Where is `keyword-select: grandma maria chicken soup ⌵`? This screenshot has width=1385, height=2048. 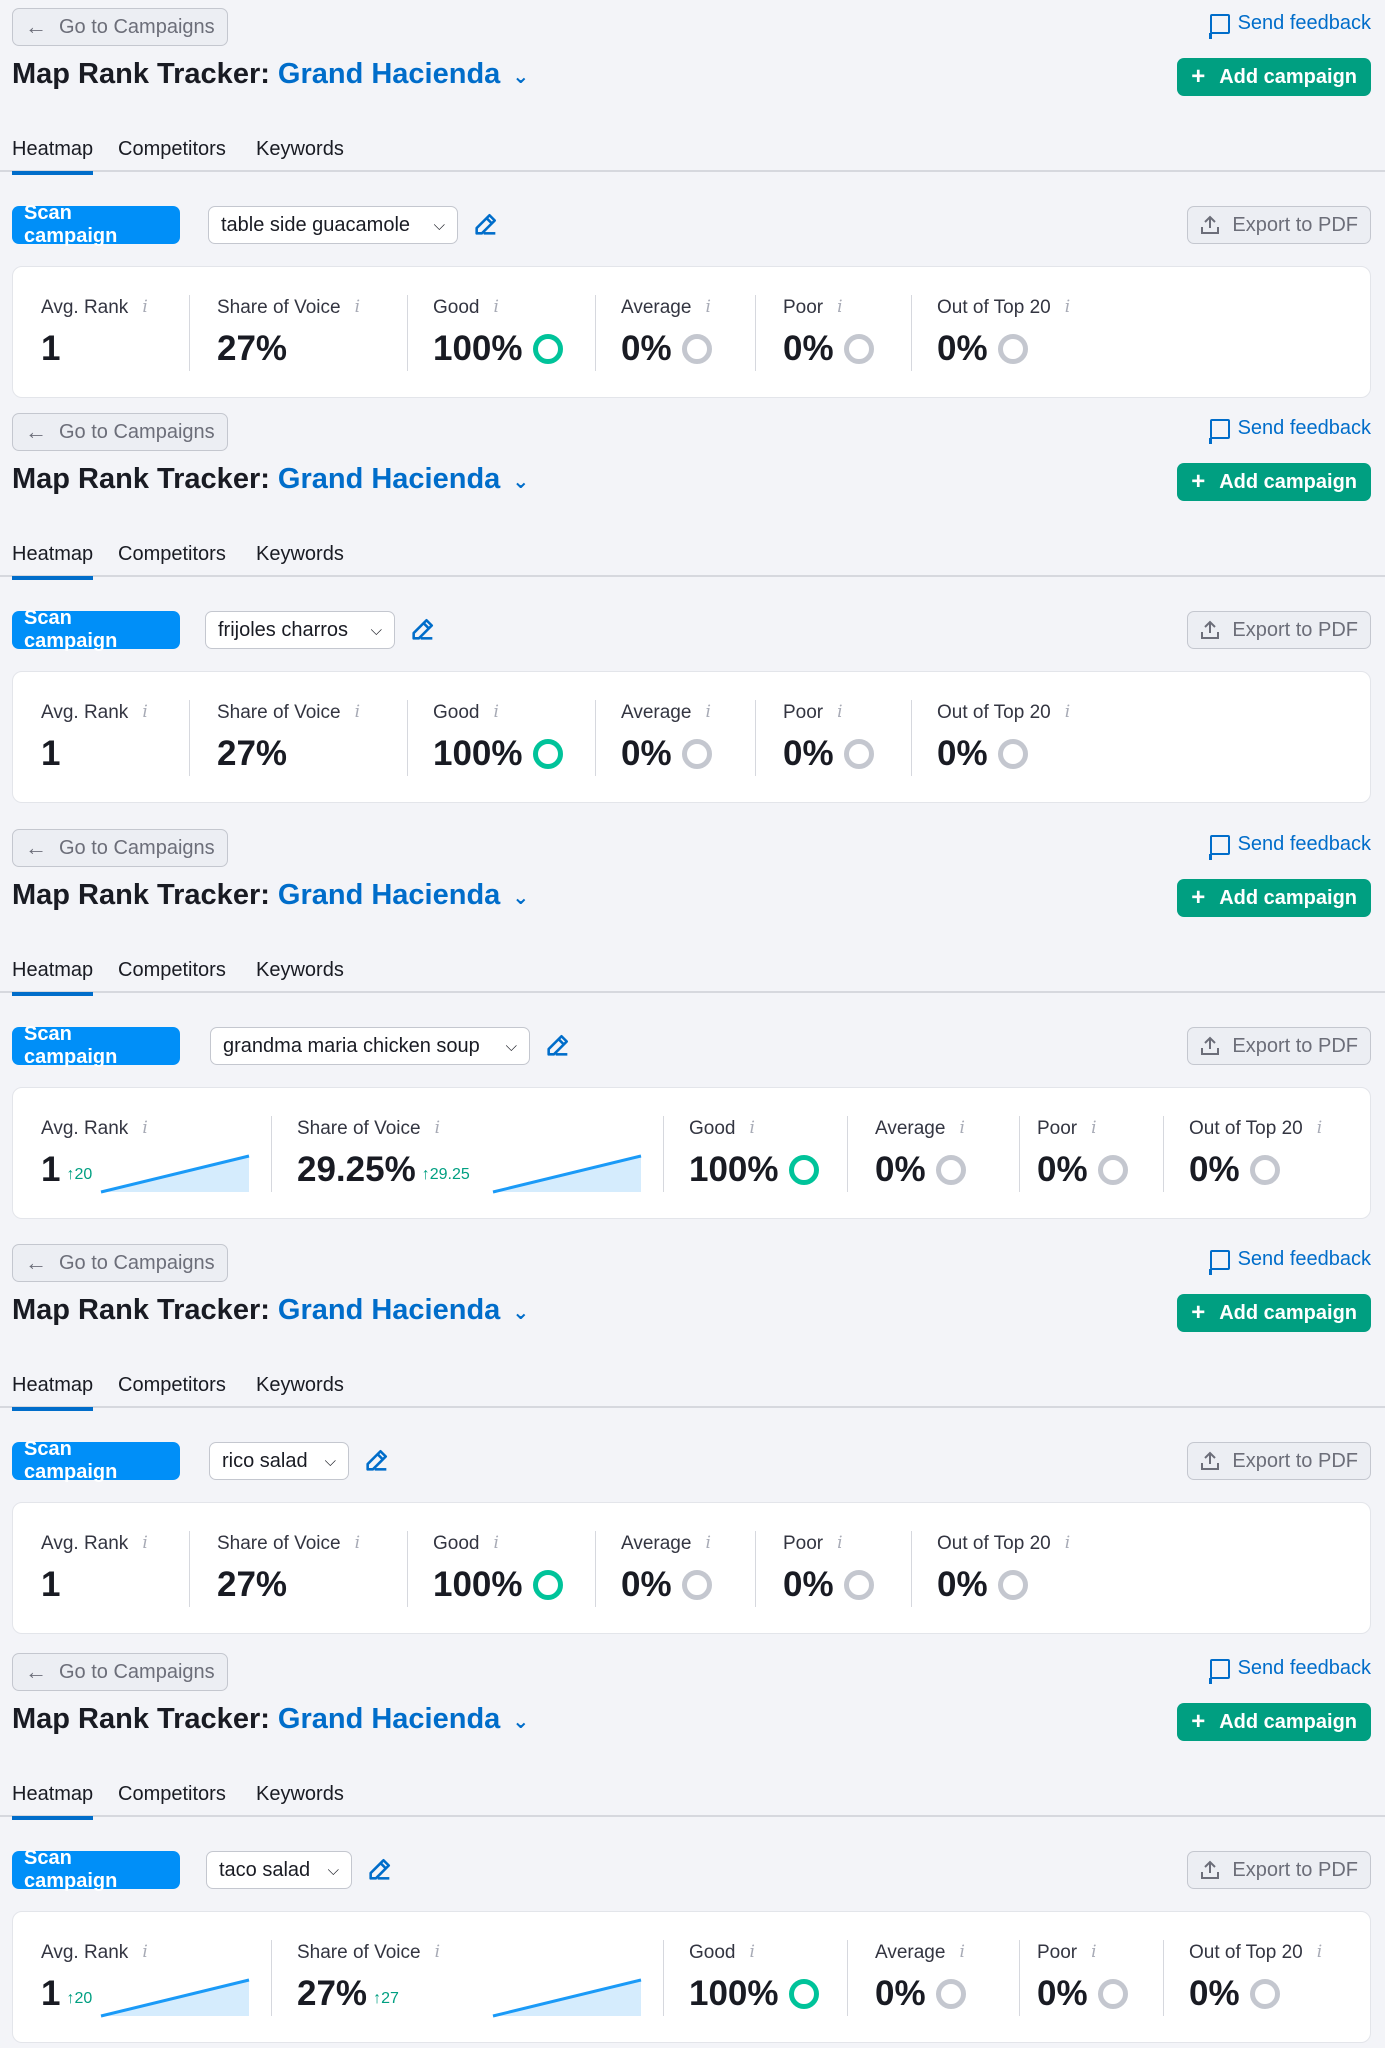 keyword-select: grandma maria chicken soup ⌵ is located at coordinates (370, 1046).